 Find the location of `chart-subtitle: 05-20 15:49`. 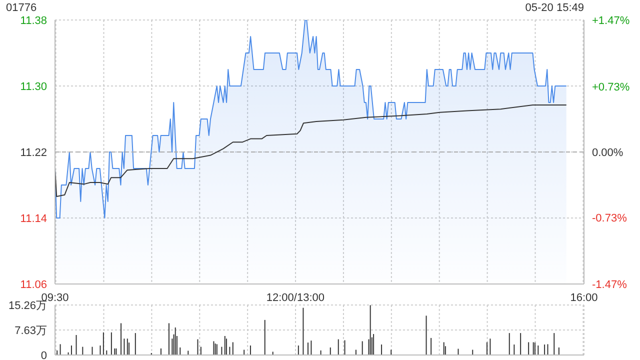

chart-subtitle: 05-20 15:49 is located at coordinates (554, 8).